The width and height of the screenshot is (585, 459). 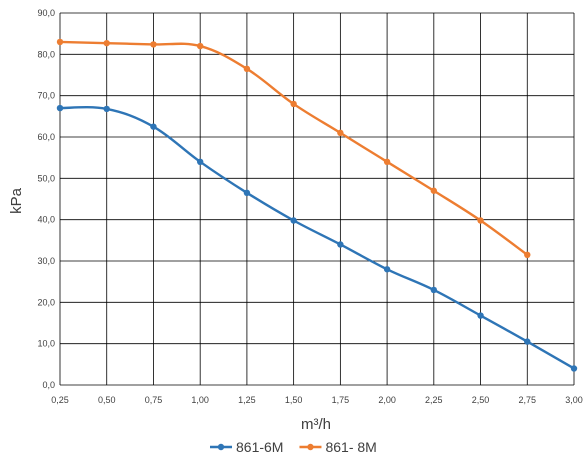 I want to click on x-tick-label: 0,75, so click(x=154, y=400).